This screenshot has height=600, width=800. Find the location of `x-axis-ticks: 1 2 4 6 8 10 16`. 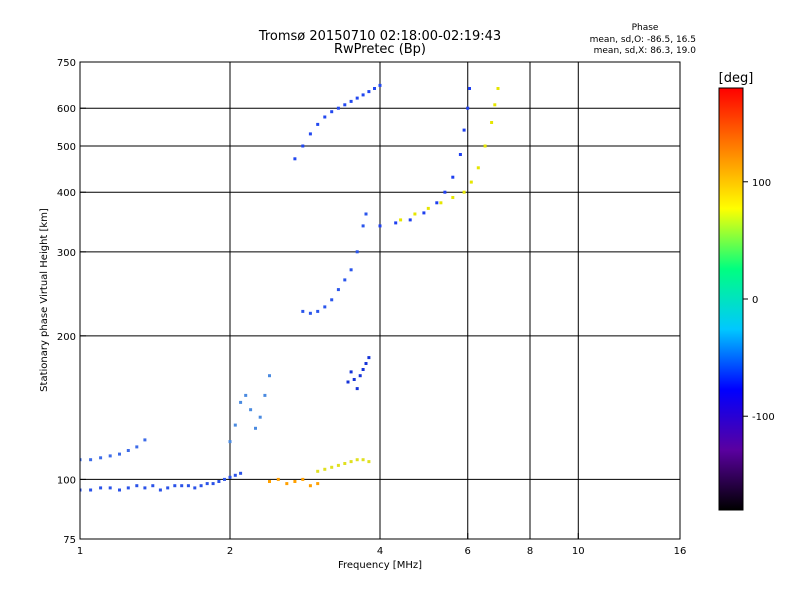

x-axis-ticks: 1 2 4 6 8 10 16 is located at coordinates (382, 545).